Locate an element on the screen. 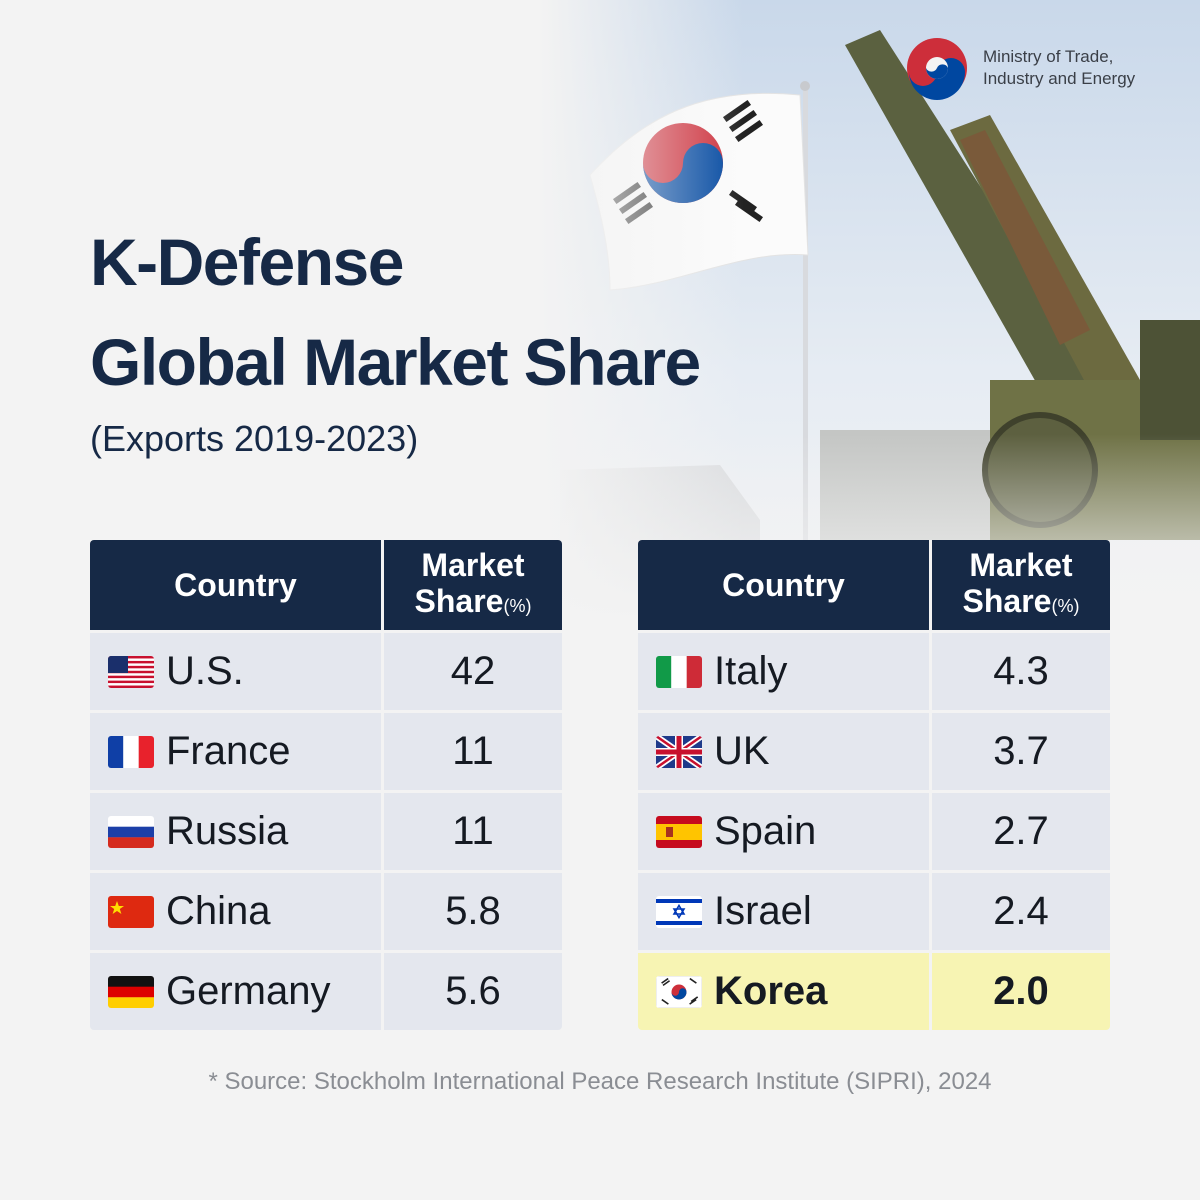  country-cell: Israel is located at coordinates (785, 911).